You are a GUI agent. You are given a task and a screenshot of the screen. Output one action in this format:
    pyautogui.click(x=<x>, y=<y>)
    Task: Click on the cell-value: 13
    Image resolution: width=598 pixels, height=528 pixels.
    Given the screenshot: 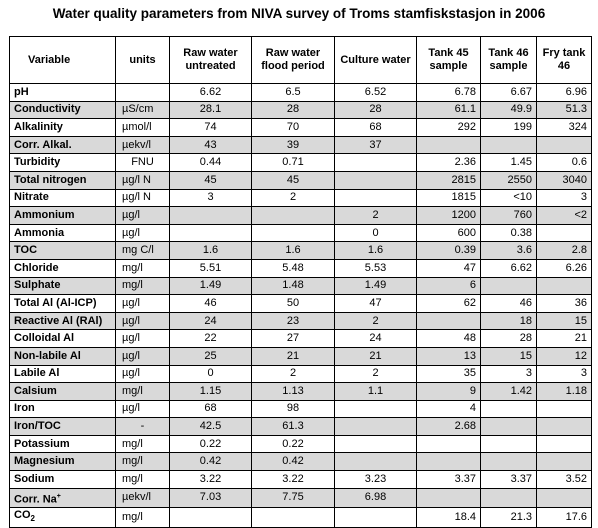 What is the action you would take?
    pyautogui.click(x=448, y=356)
    